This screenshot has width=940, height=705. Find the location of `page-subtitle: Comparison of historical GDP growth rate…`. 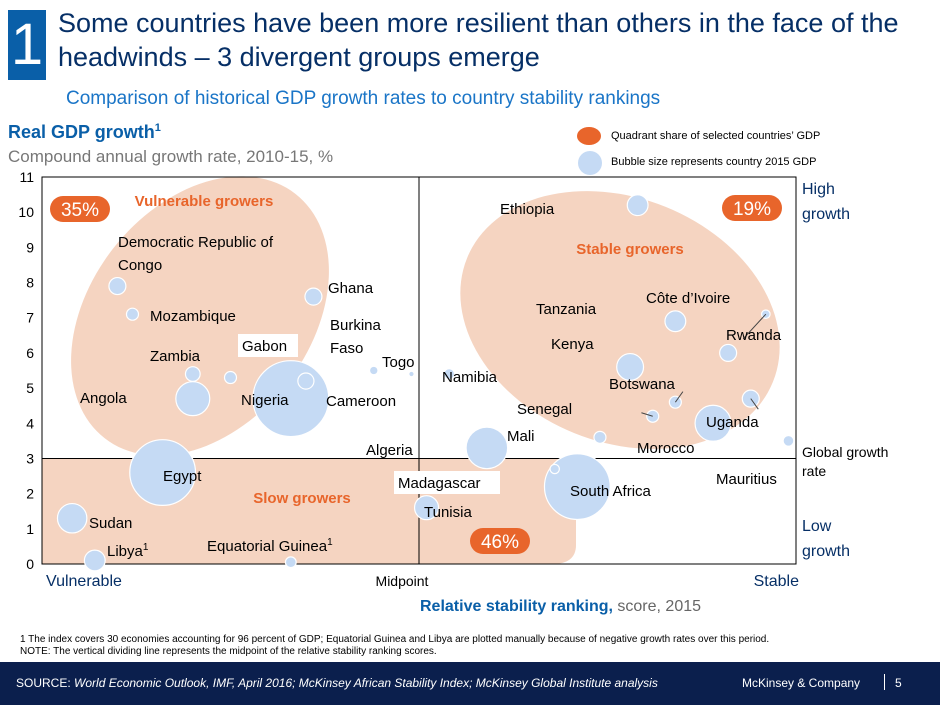

page-subtitle: Comparison of historical GDP growth rate… is located at coordinates (363, 98).